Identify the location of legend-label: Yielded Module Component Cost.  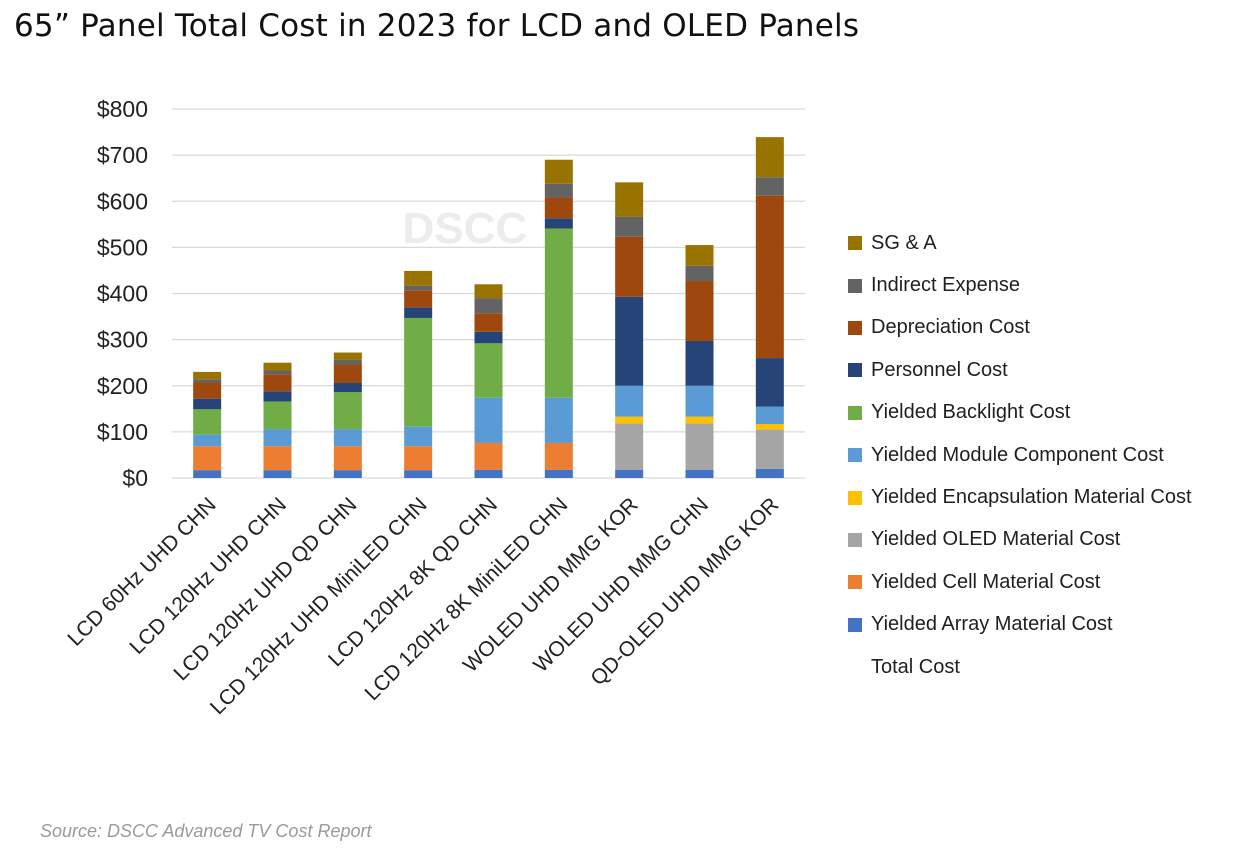
(1017, 454).